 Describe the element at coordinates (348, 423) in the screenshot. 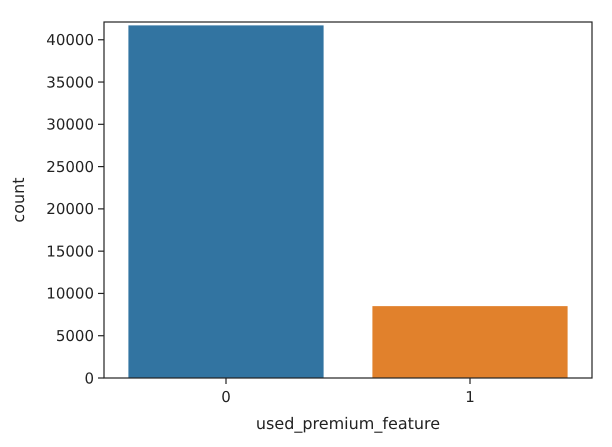

I see `x-axis-title: used_premium_feature` at that location.